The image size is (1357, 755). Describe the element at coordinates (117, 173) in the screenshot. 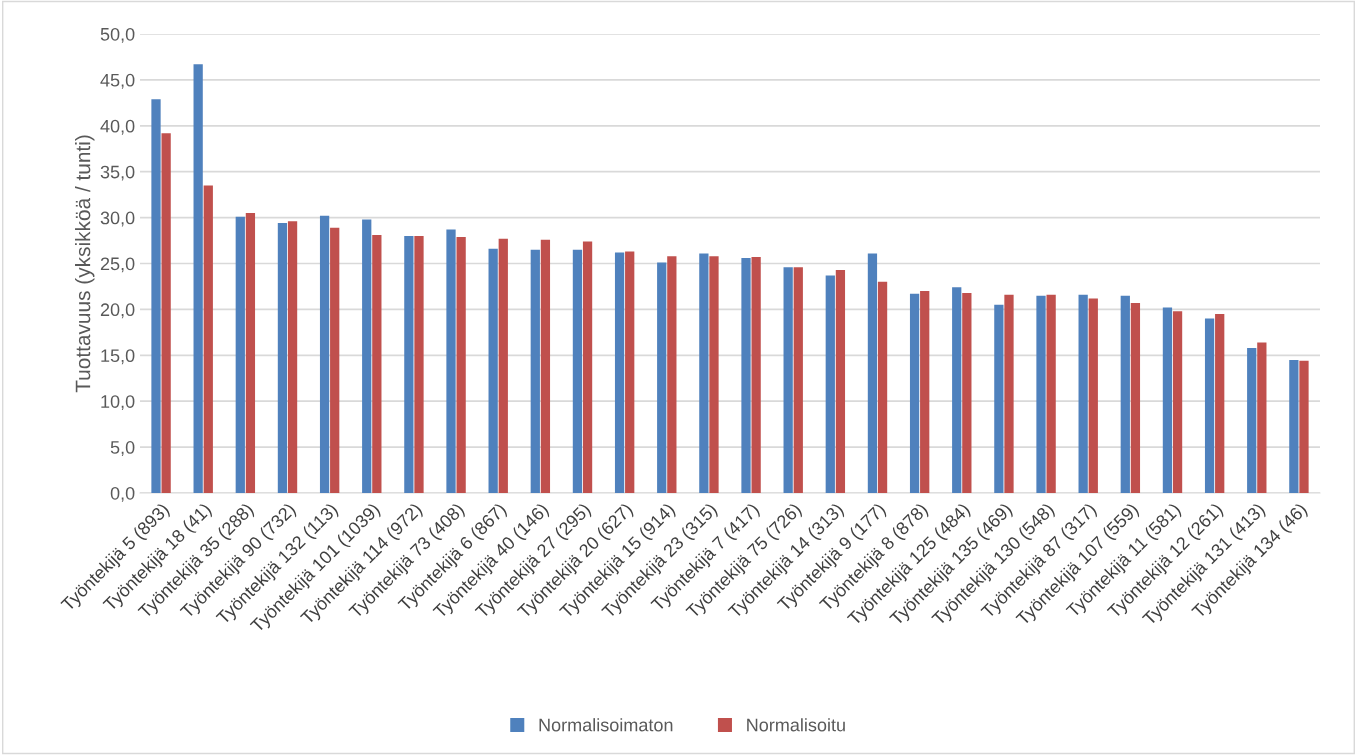

I see `y-tick-label: 35,0` at that location.